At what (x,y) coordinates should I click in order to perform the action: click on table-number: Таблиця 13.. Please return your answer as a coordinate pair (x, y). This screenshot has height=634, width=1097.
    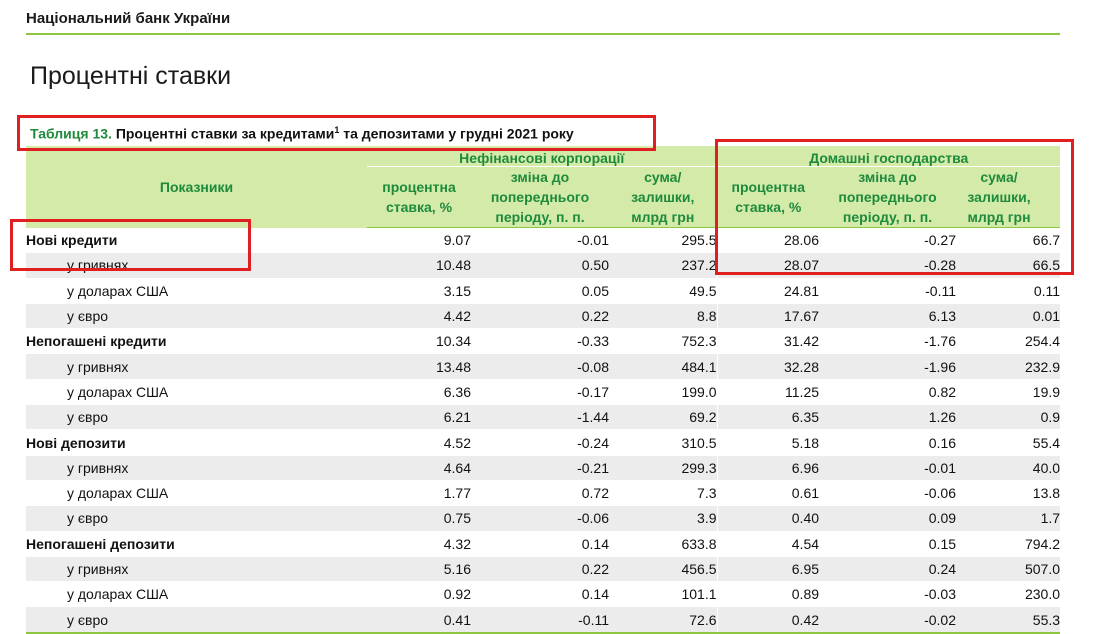
    Looking at the image, I should click on (71, 133).